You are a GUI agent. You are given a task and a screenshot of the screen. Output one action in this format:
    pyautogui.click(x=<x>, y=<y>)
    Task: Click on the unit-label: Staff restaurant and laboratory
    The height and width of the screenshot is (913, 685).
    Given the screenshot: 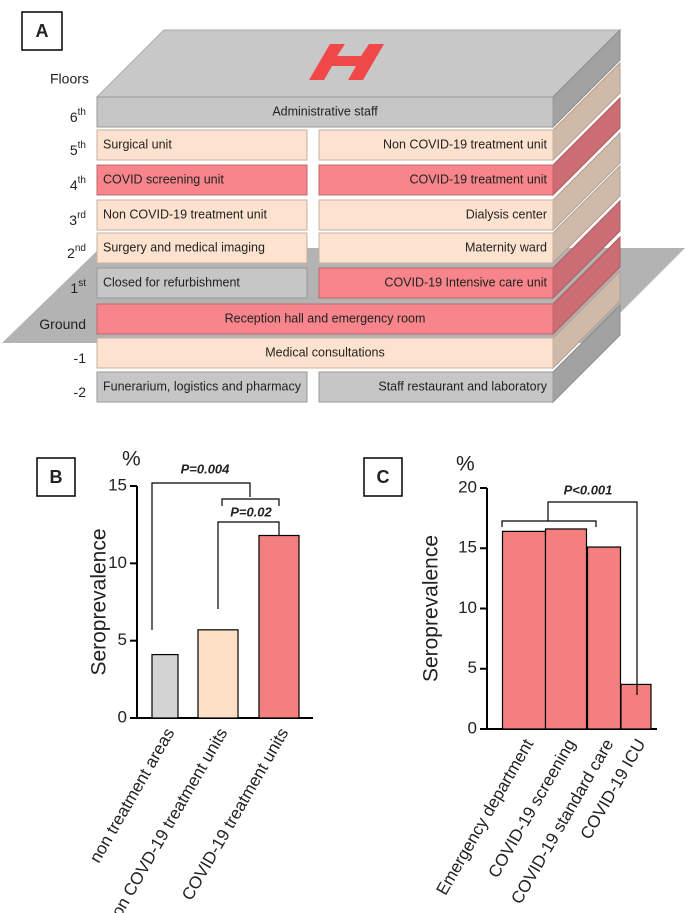 What is the action you would take?
    pyautogui.click(x=462, y=386)
    